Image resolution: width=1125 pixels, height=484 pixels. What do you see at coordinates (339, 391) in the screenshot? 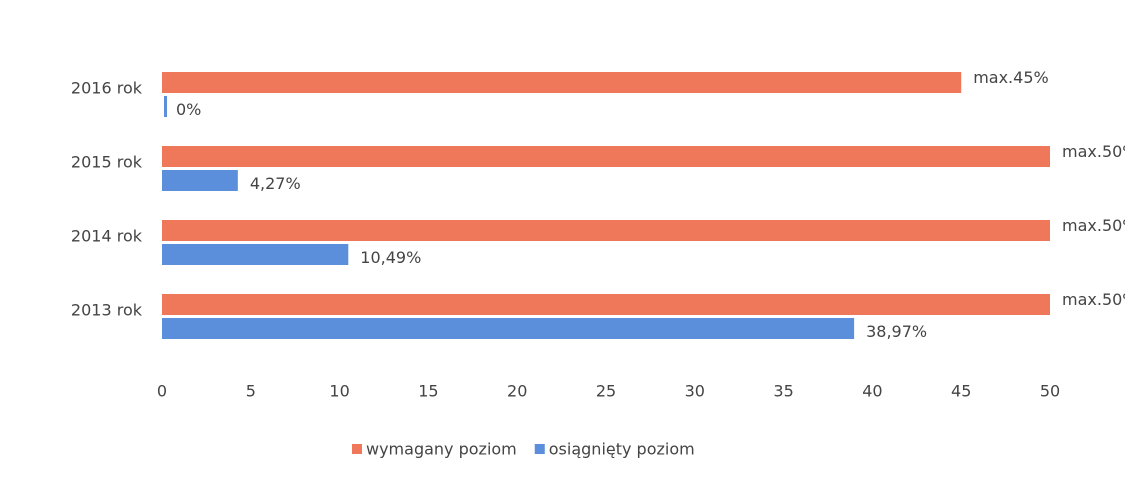
I see `x-tick-label: 10` at bounding box center [339, 391].